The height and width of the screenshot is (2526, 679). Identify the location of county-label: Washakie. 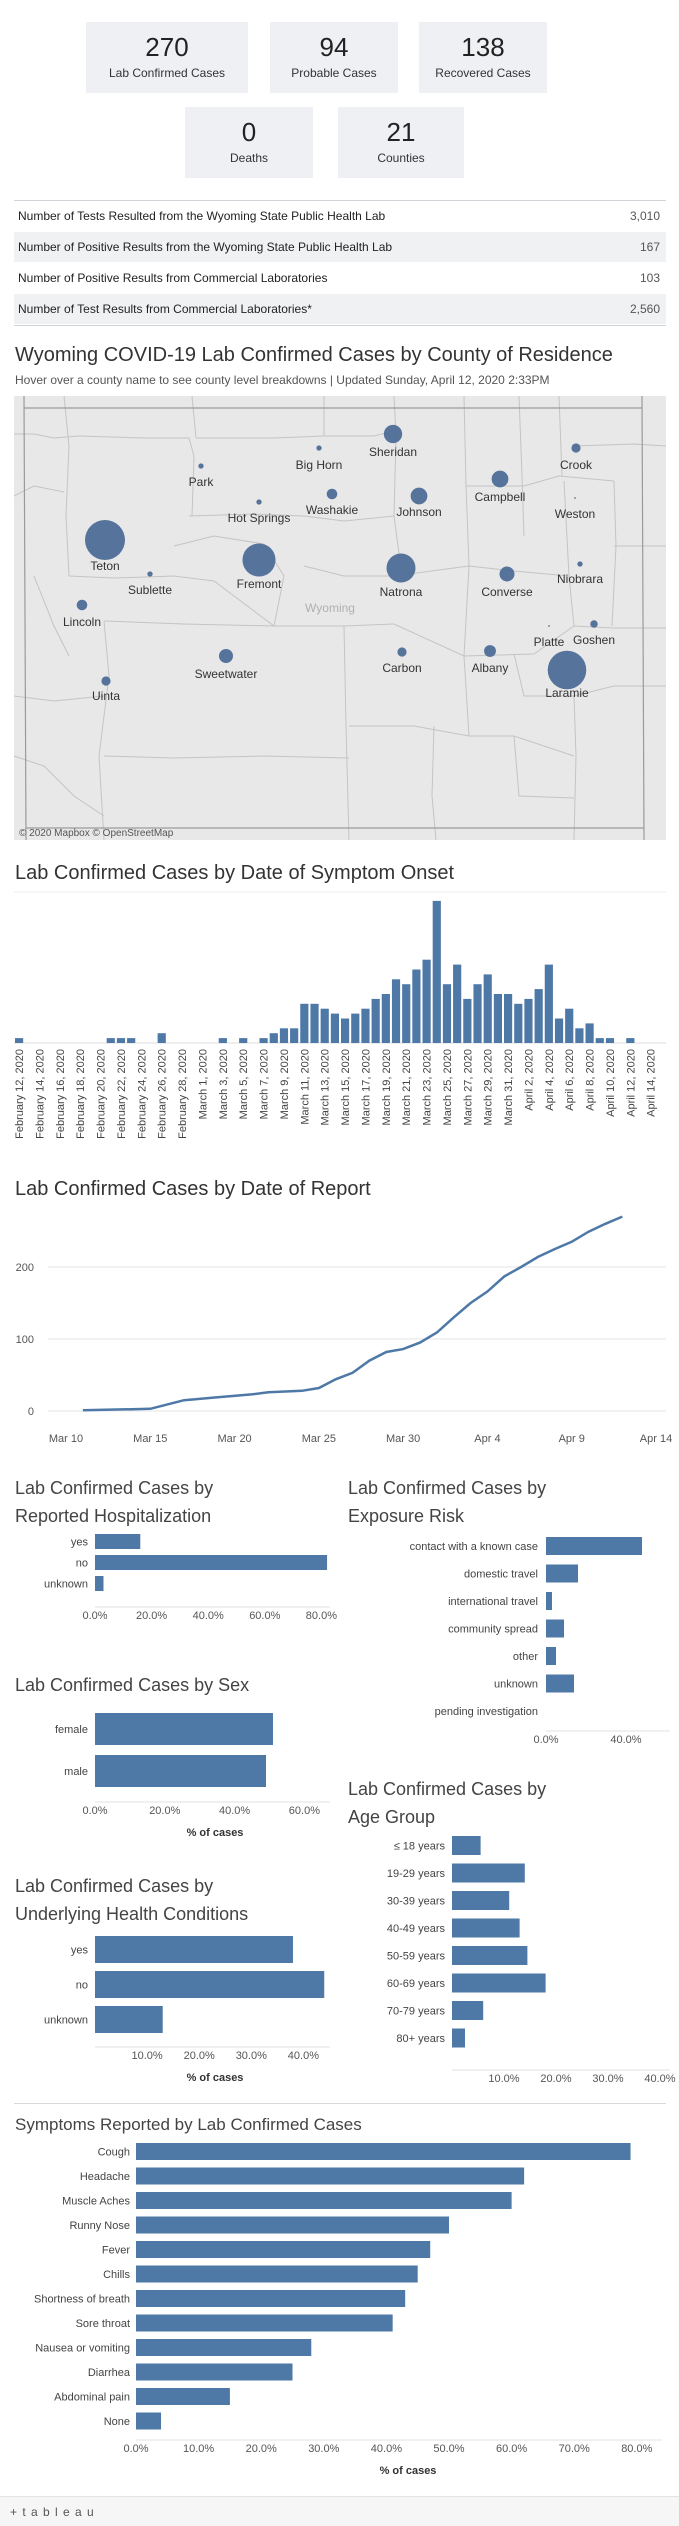
(332, 510).